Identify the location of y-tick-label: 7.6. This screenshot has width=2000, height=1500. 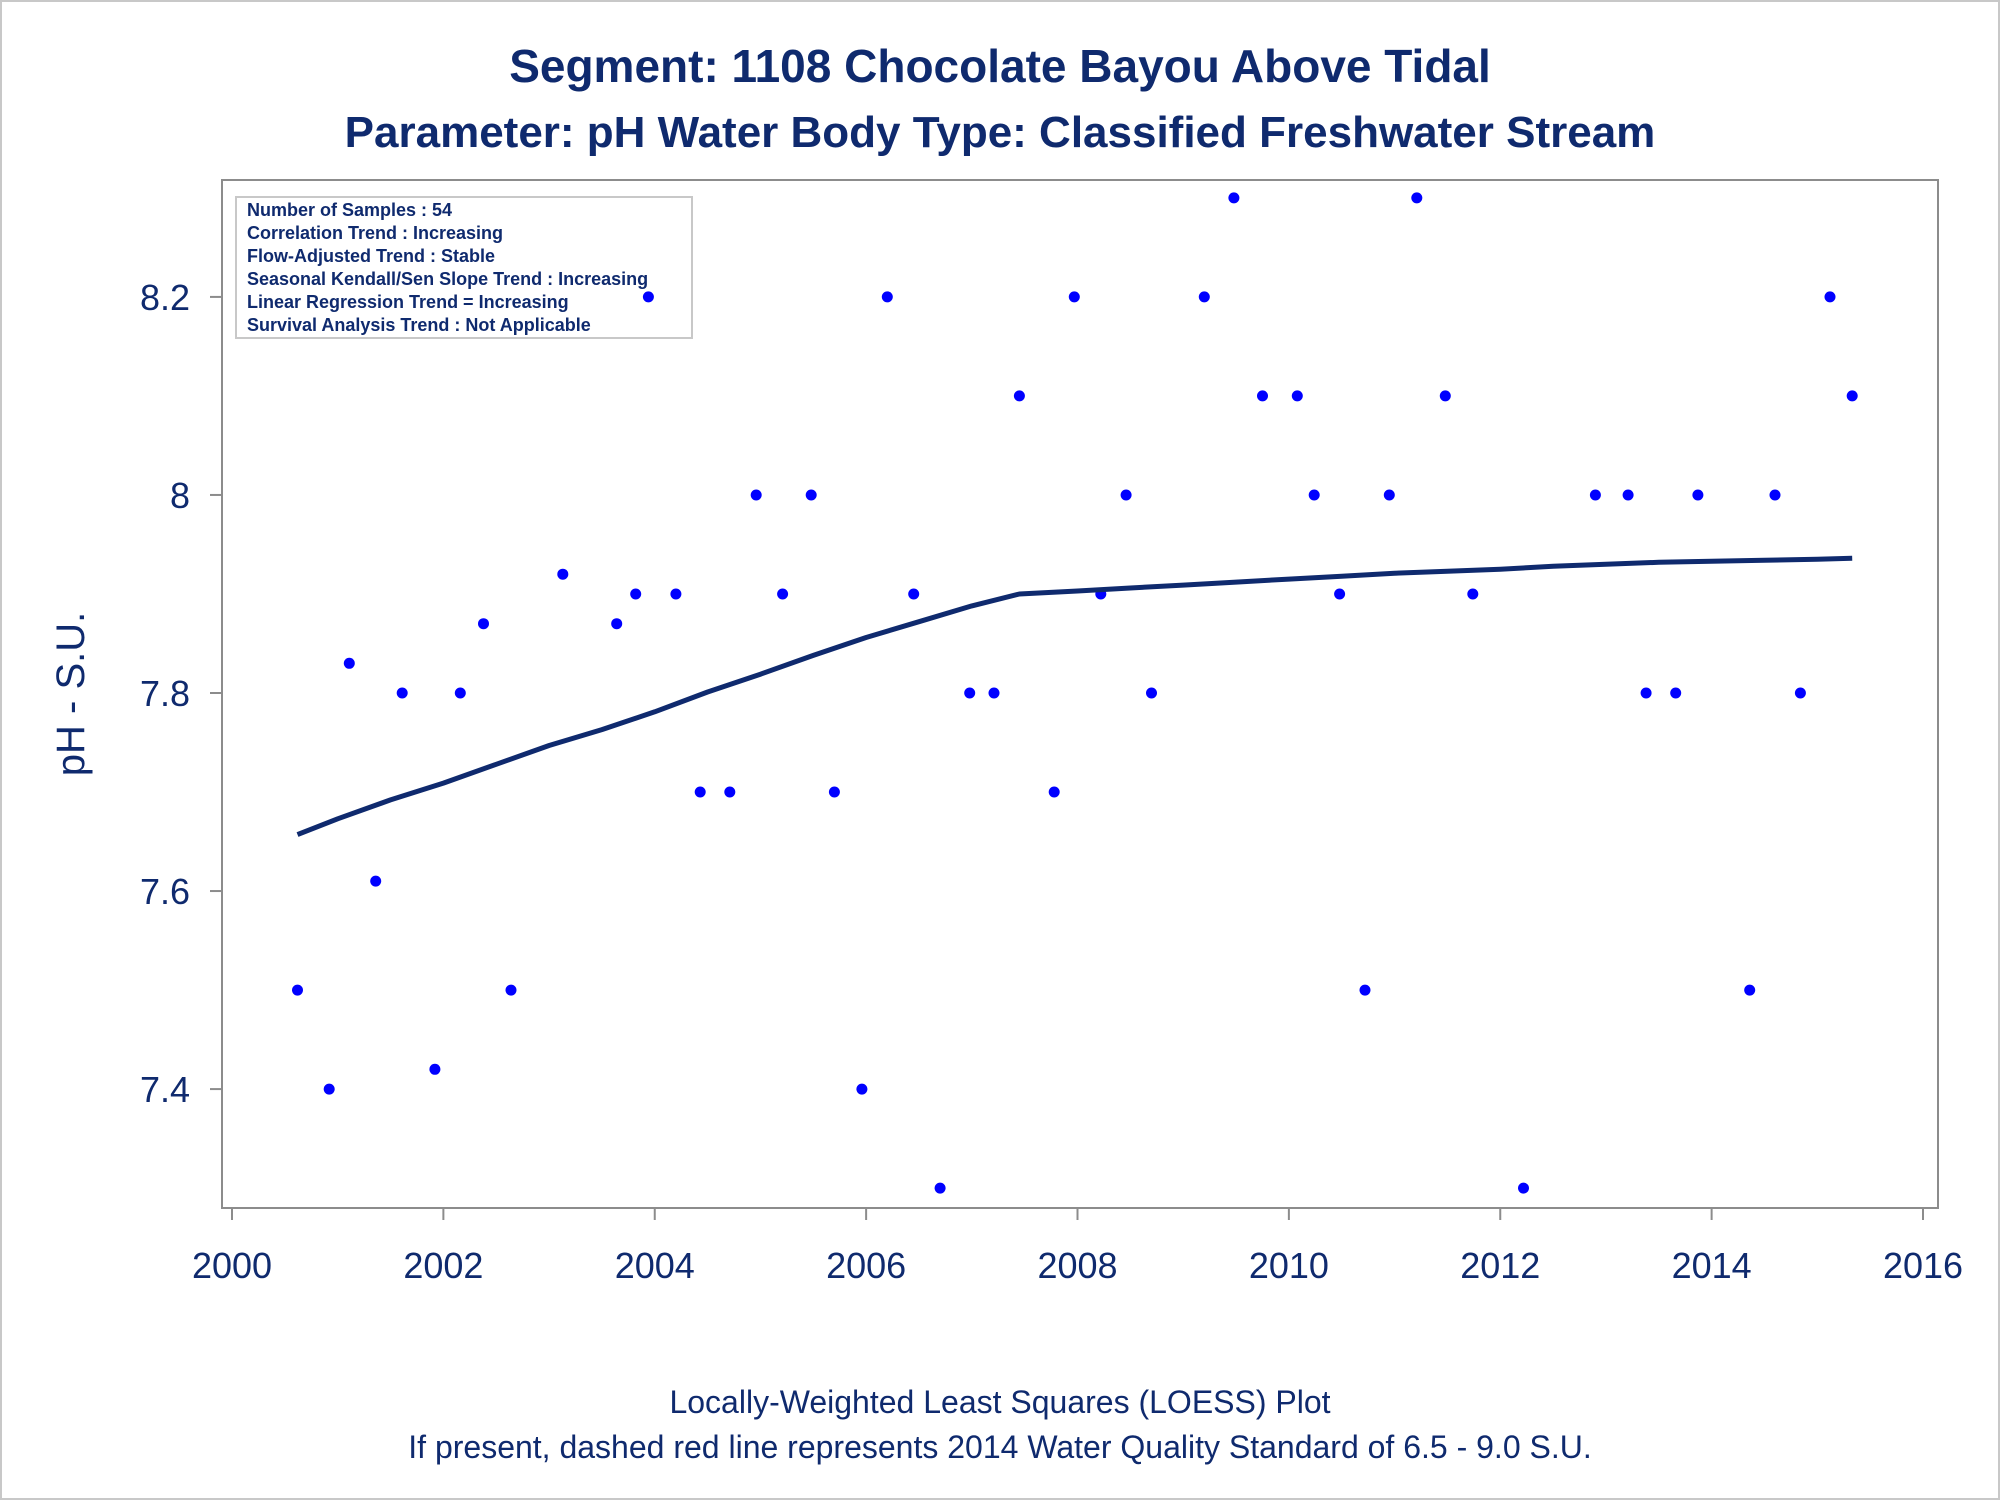
(165, 891).